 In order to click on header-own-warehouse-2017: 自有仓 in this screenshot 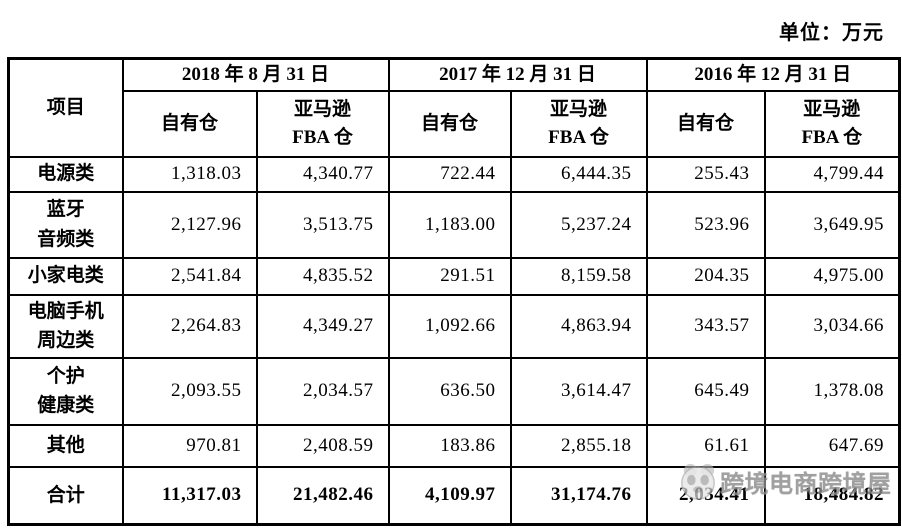, I will do `click(449, 123)`.